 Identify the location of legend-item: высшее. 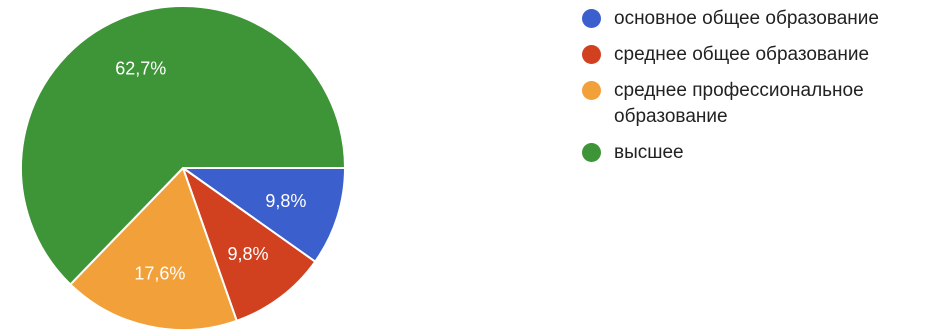
(757, 153).